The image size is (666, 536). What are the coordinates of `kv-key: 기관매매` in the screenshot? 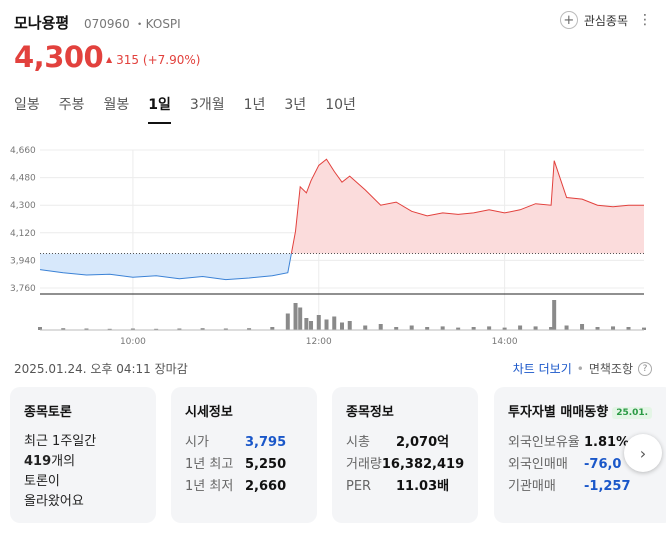 It's located at (532, 486).